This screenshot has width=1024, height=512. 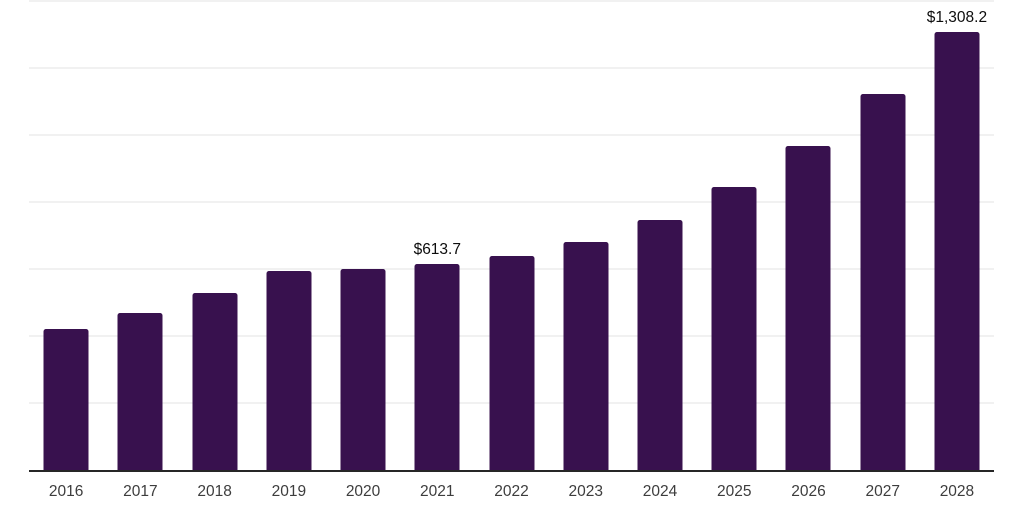 What do you see at coordinates (289, 370) in the screenshot?
I see `bar-2019` at bounding box center [289, 370].